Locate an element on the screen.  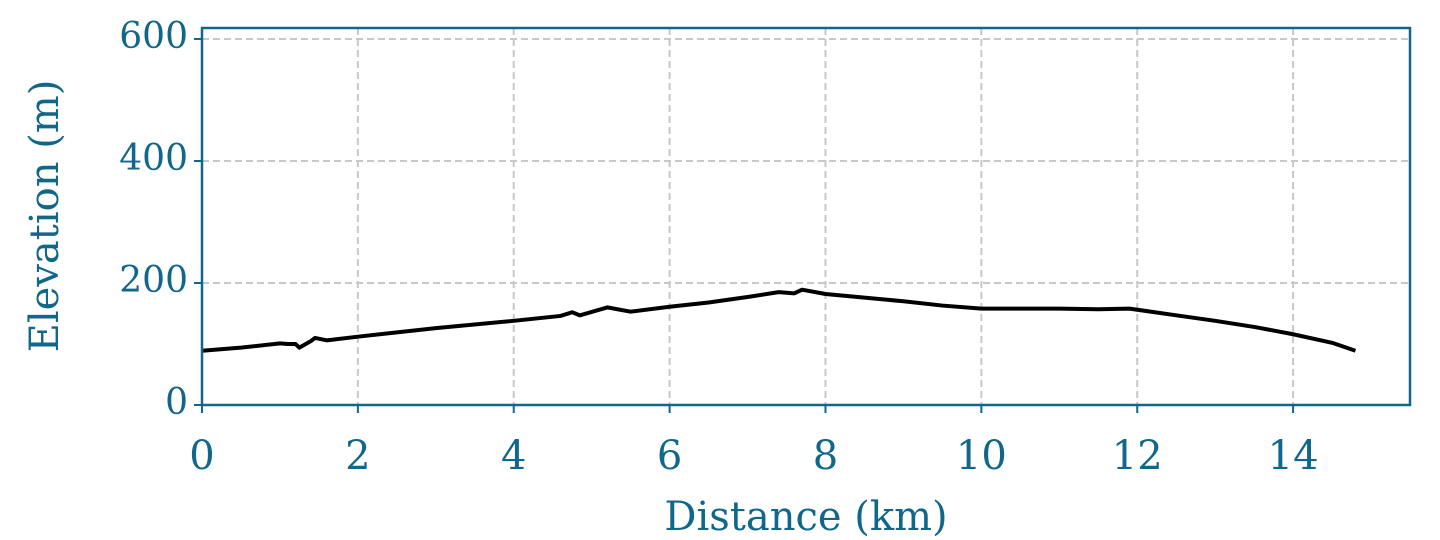
x-axis-label: Distance (km) is located at coordinates (805, 517).